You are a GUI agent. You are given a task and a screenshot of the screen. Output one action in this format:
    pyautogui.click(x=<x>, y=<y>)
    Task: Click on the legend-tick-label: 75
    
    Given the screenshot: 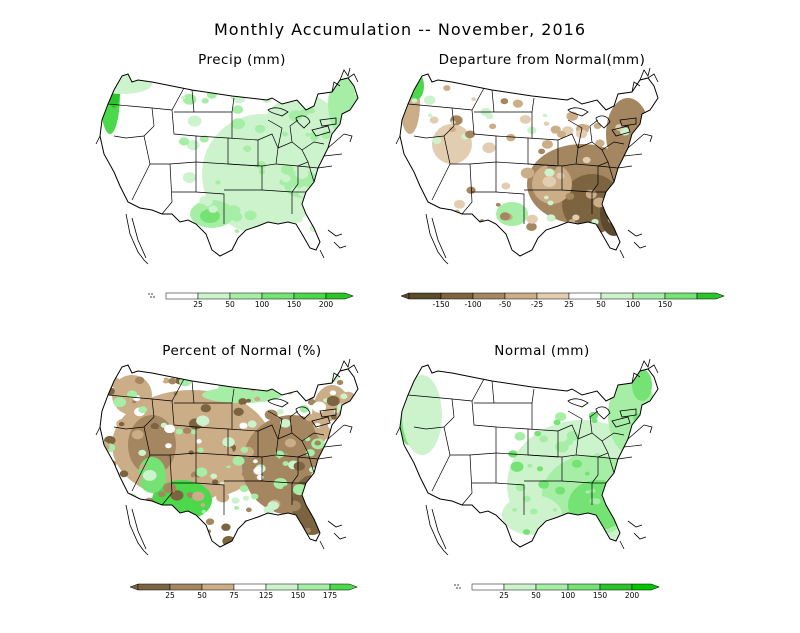 What is the action you would take?
    pyautogui.click(x=234, y=595)
    